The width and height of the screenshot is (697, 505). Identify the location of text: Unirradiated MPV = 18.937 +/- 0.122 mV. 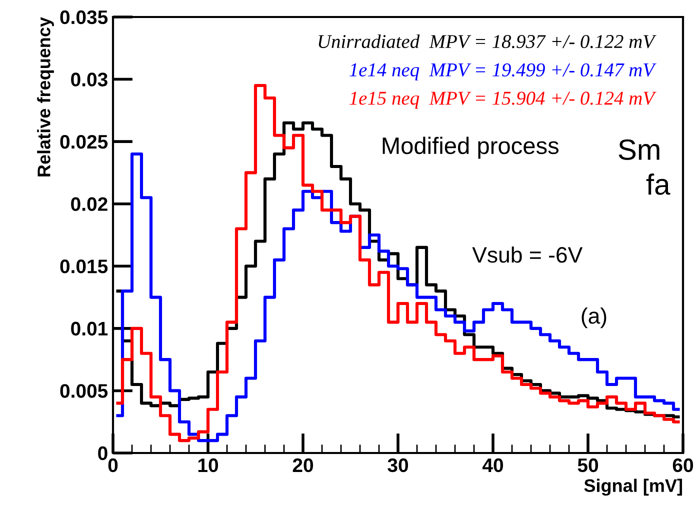
(487, 41).